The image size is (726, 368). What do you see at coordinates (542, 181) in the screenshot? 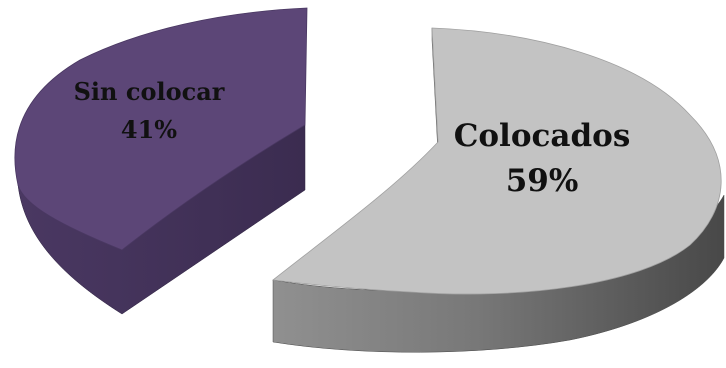
I see `slice-percent-colocados: 59%` at bounding box center [542, 181].